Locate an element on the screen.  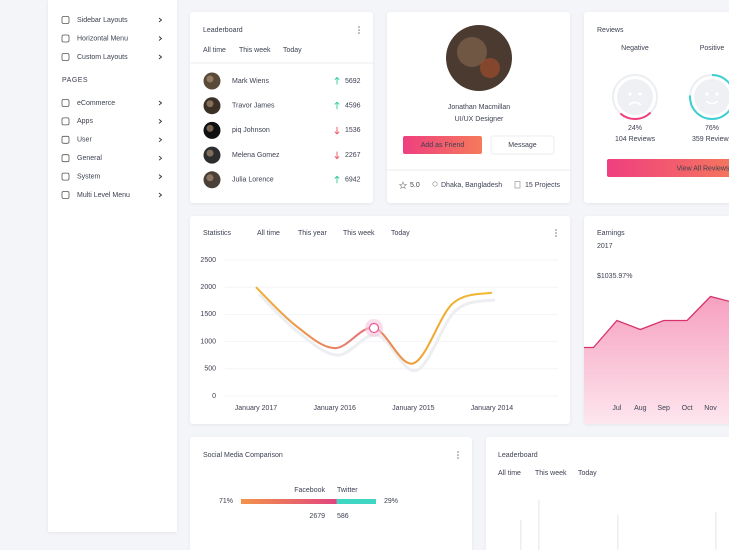
projects: 15 Projects is located at coordinates (543, 185).